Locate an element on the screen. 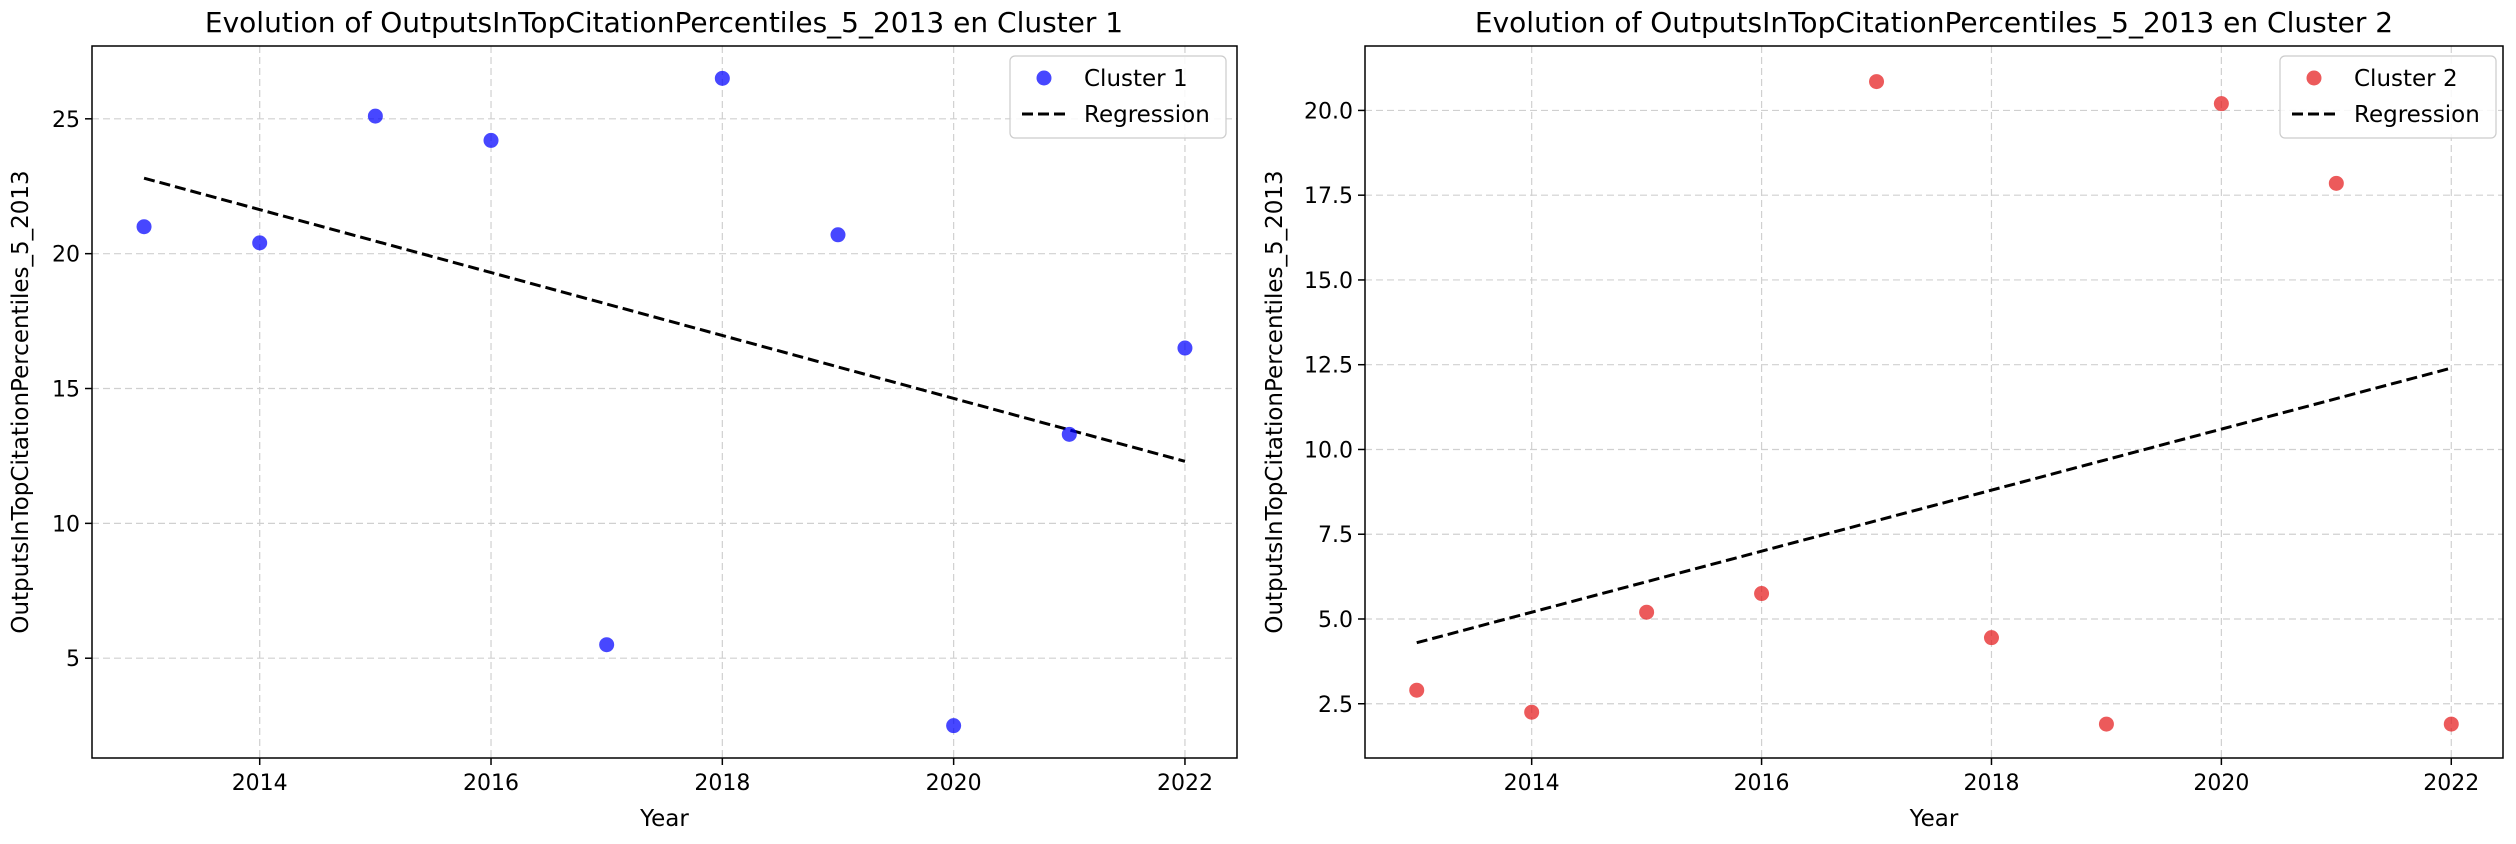 This screenshot has height=844, width=2516. y-ticks: 5 10 15 20 25 is located at coordinates (72, 390).